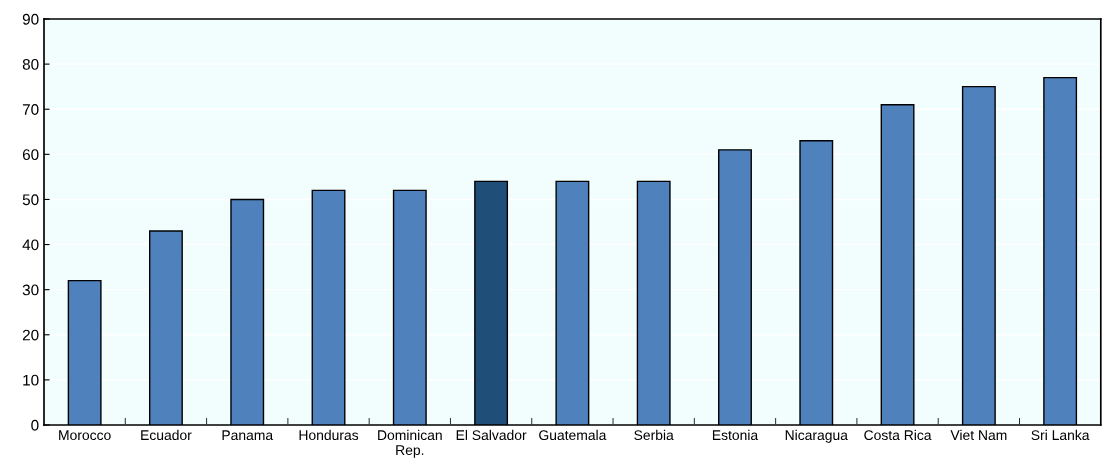 This screenshot has height=468, width=1103. What do you see at coordinates (735, 435) in the screenshot?
I see `x-tick-label: Estonia` at bounding box center [735, 435].